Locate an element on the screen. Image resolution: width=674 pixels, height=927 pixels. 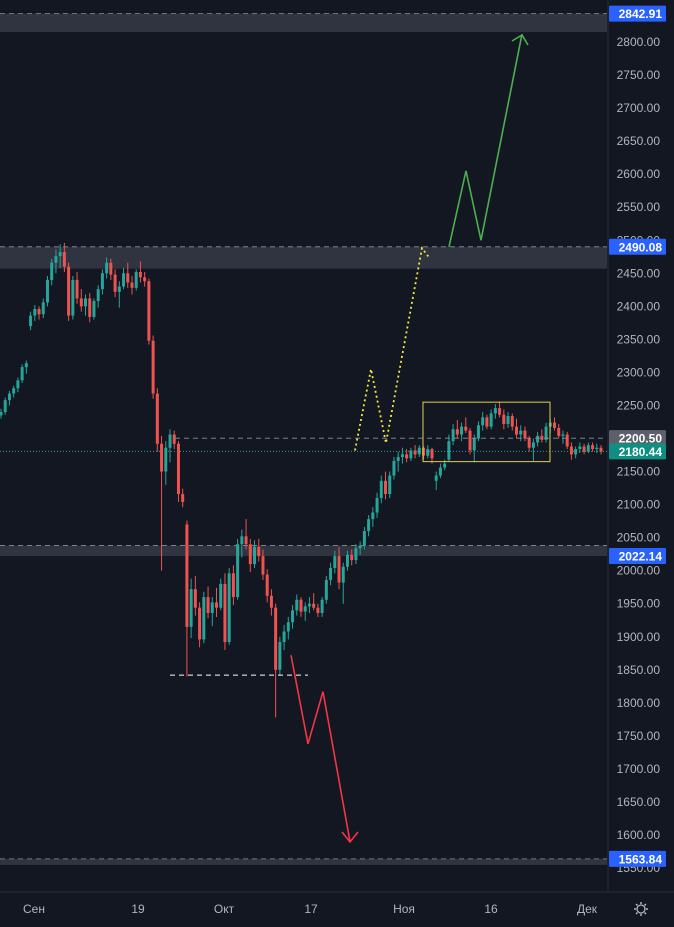
price-tag-lower-zone-text: 2022.14 is located at coordinates (641, 557).